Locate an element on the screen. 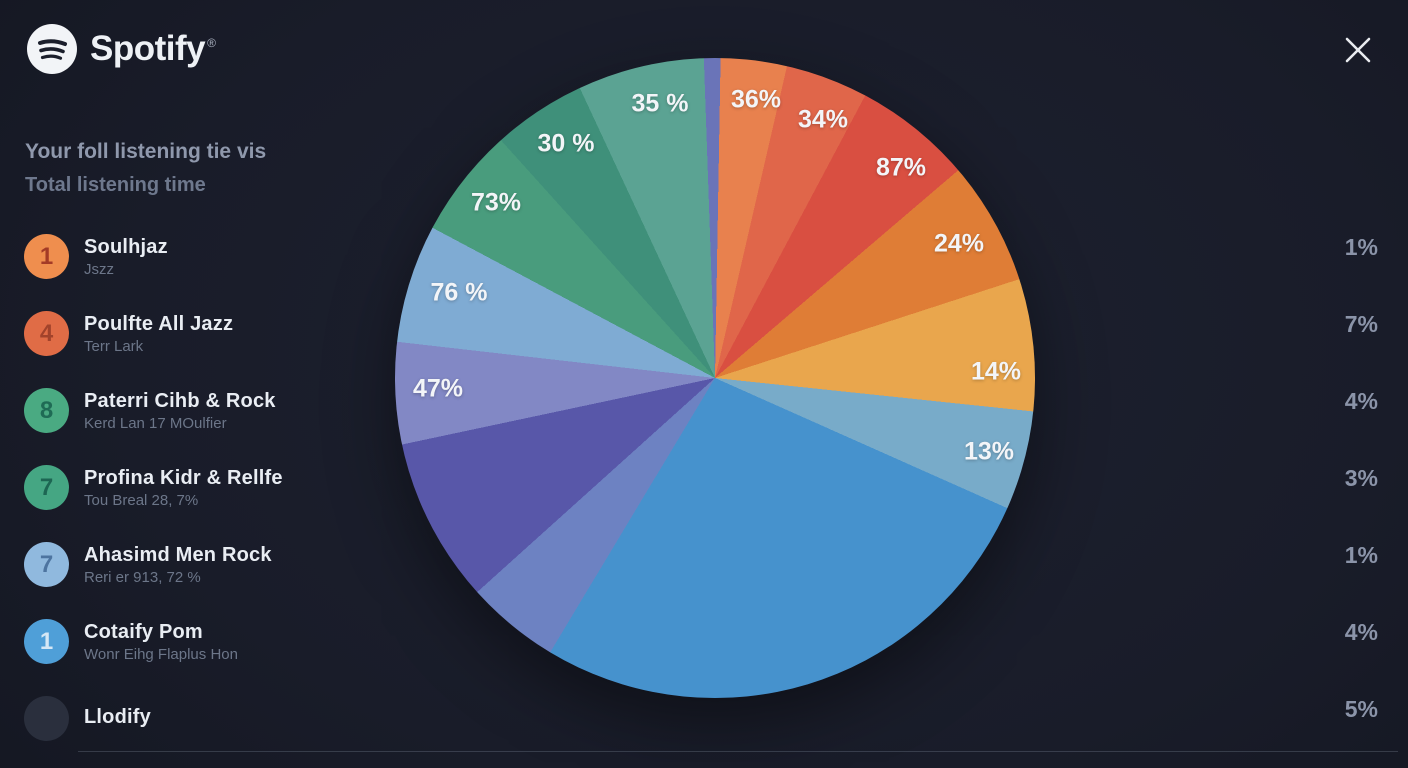 This screenshot has height=768, width=1408. list-item: 1 Cotaify Pom Wonr Eihg Flaplus Hon 4% is located at coordinates (701, 641).